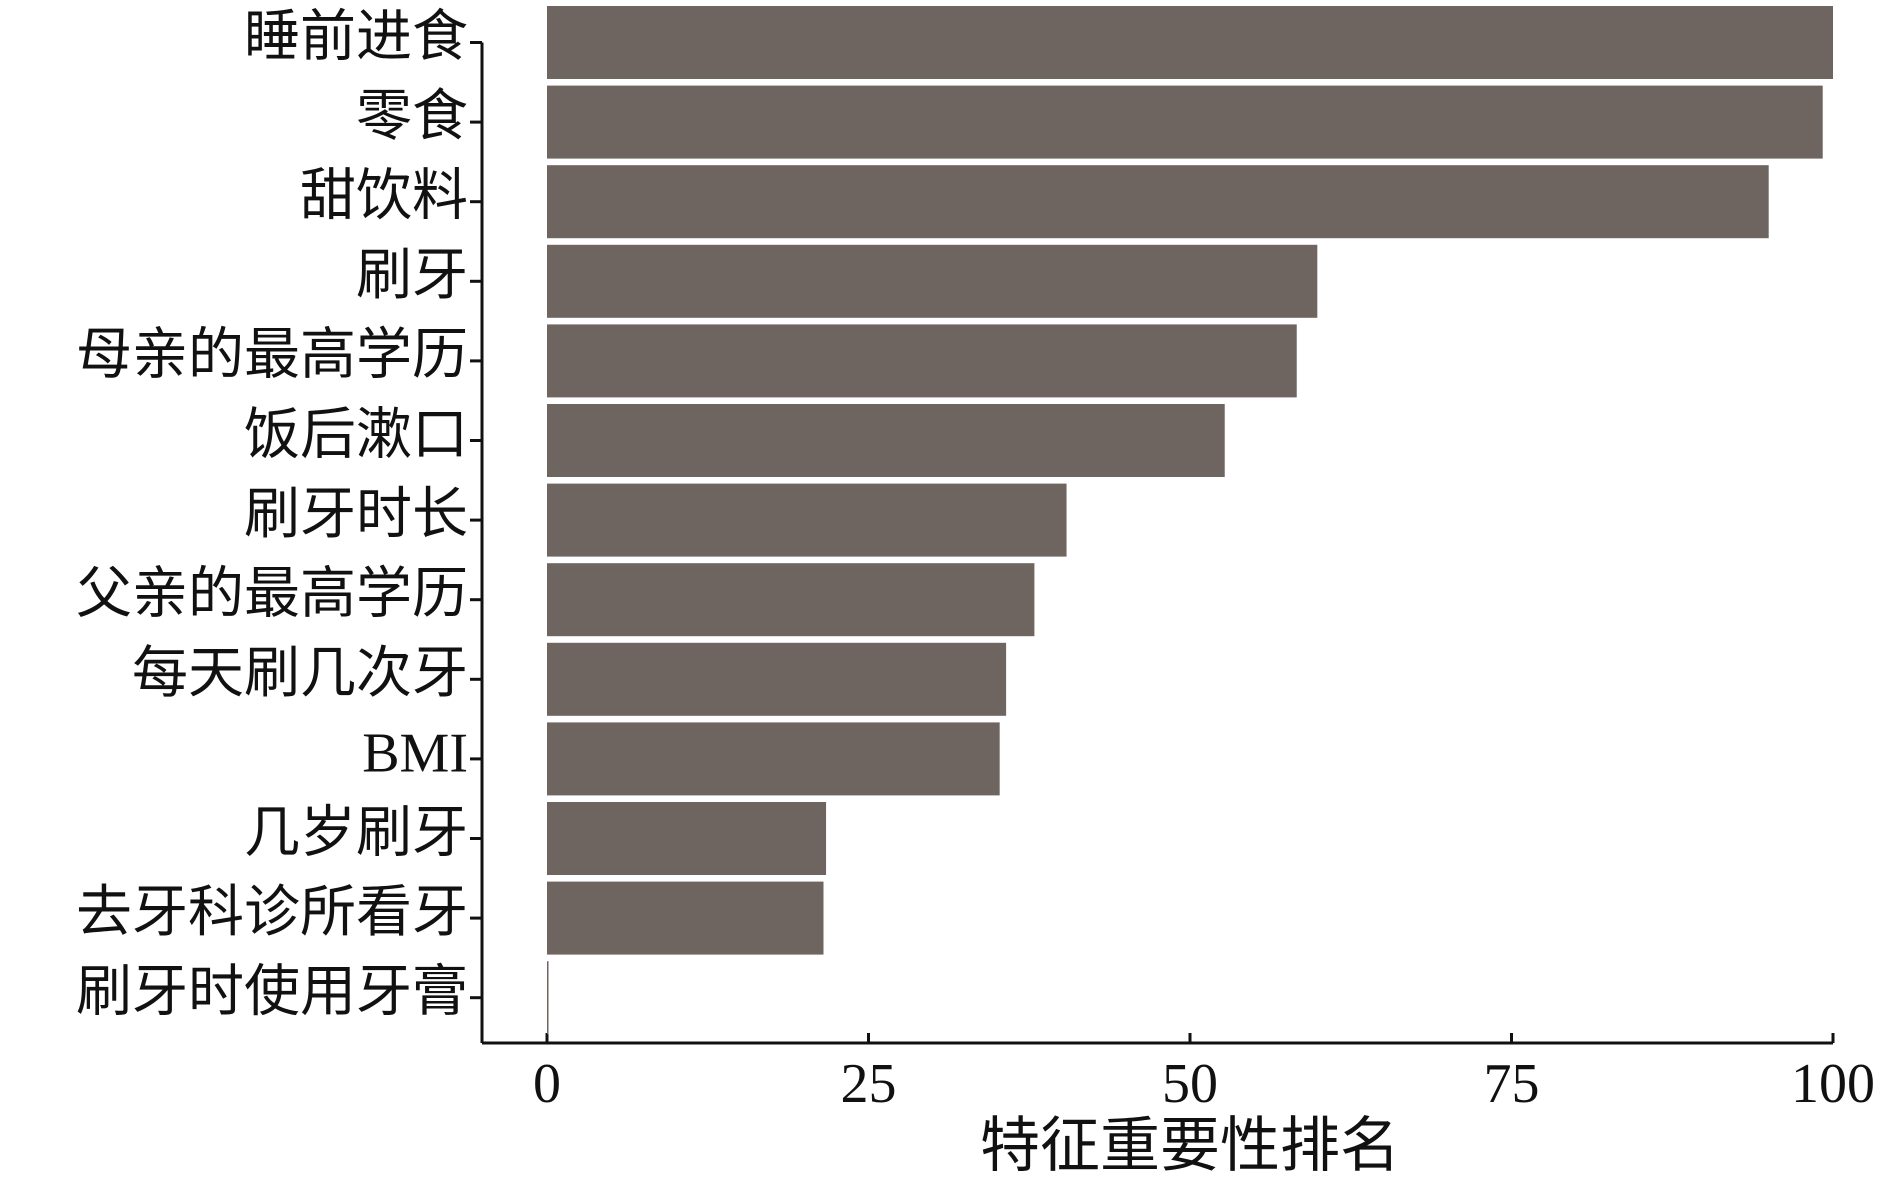 The image size is (1890, 1181). What do you see at coordinates (1512, 1084) in the screenshot?
I see `x-tick-label: 75` at bounding box center [1512, 1084].